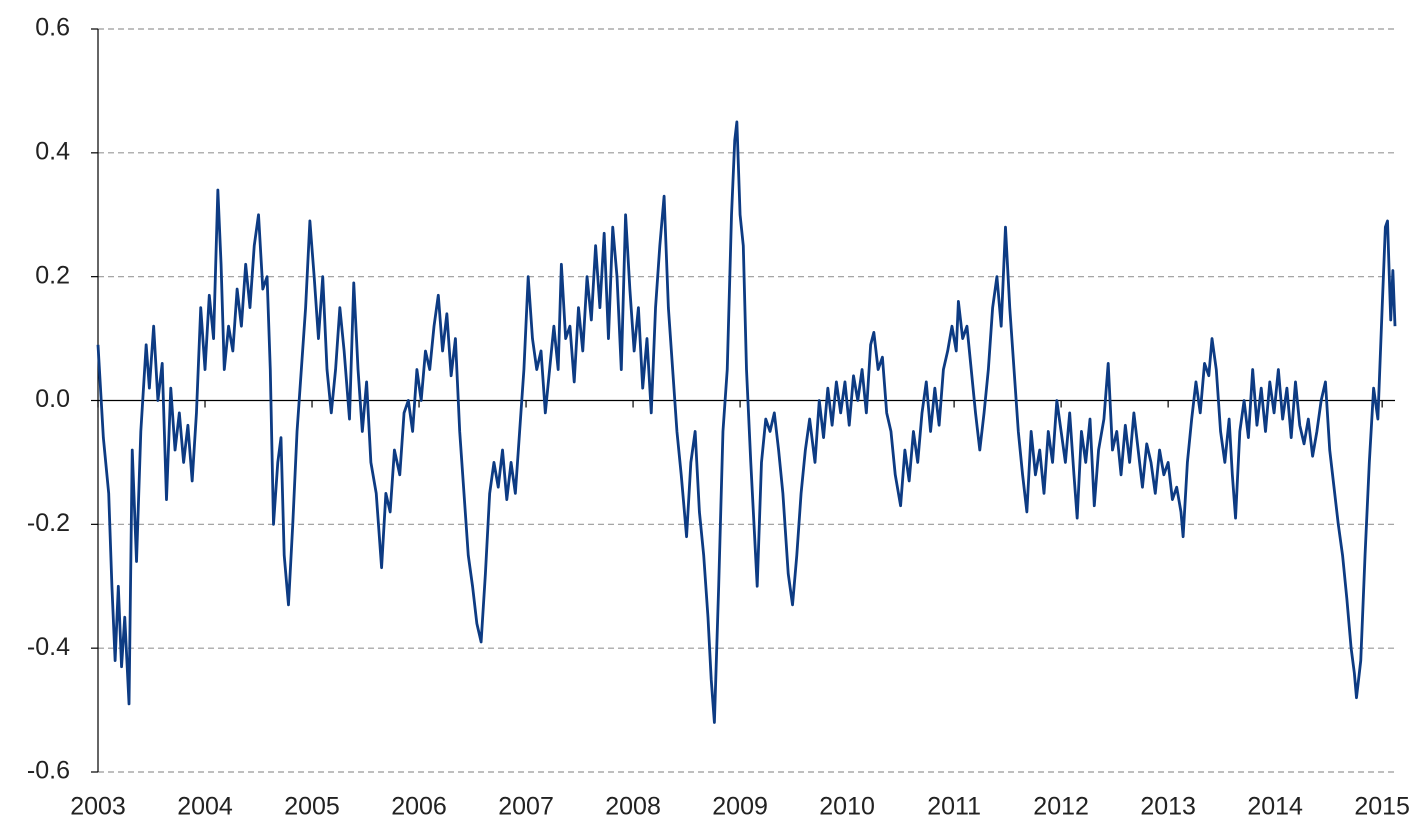 Image resolution: width=1421 pixels, height=827 pixels. I want to click on y-tick-label: -0.4, so click(48, 647).